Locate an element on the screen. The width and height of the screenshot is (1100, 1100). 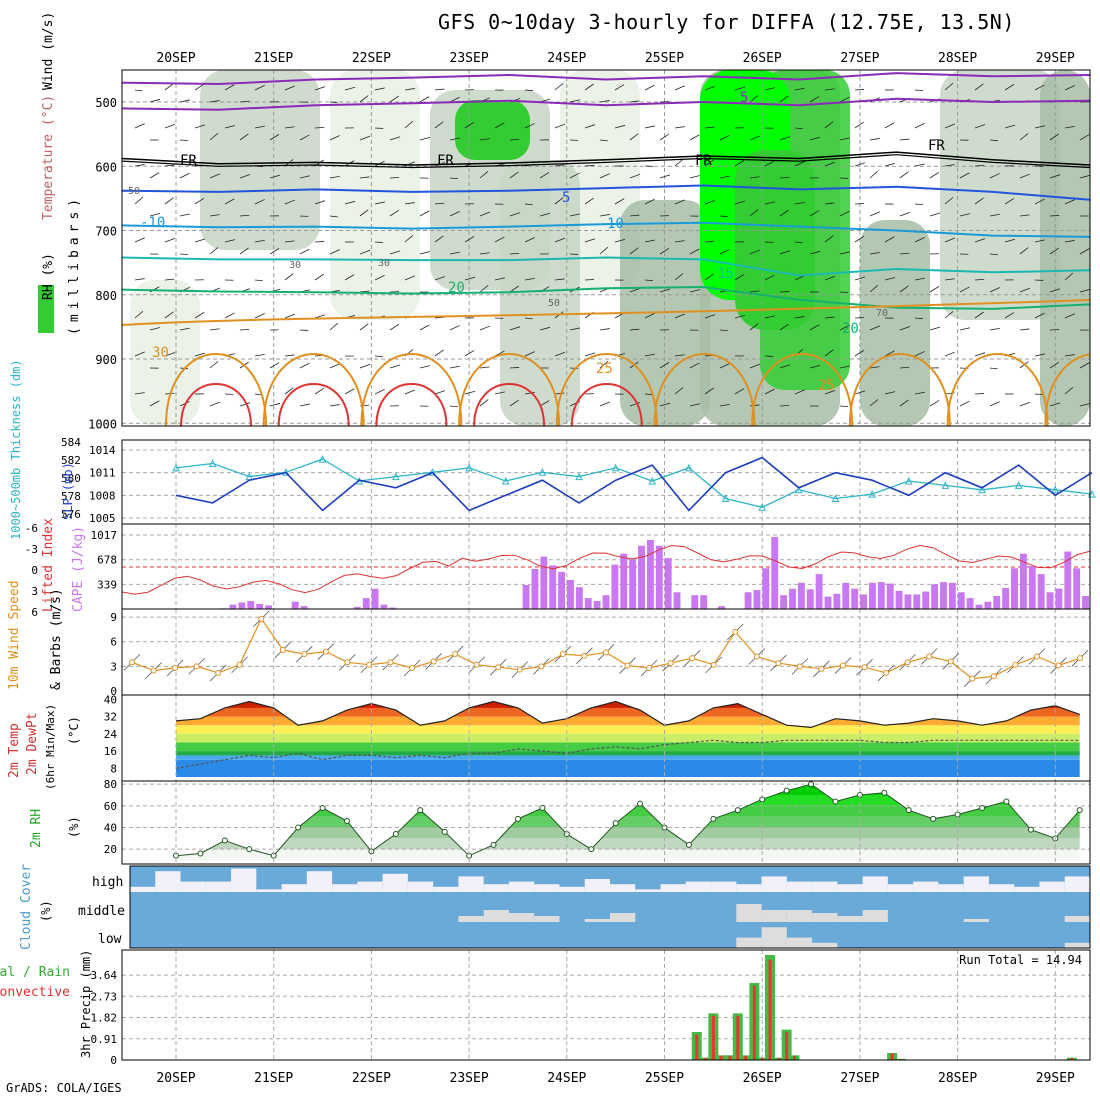
temp2m-fill is located at coordinates (627, 738).